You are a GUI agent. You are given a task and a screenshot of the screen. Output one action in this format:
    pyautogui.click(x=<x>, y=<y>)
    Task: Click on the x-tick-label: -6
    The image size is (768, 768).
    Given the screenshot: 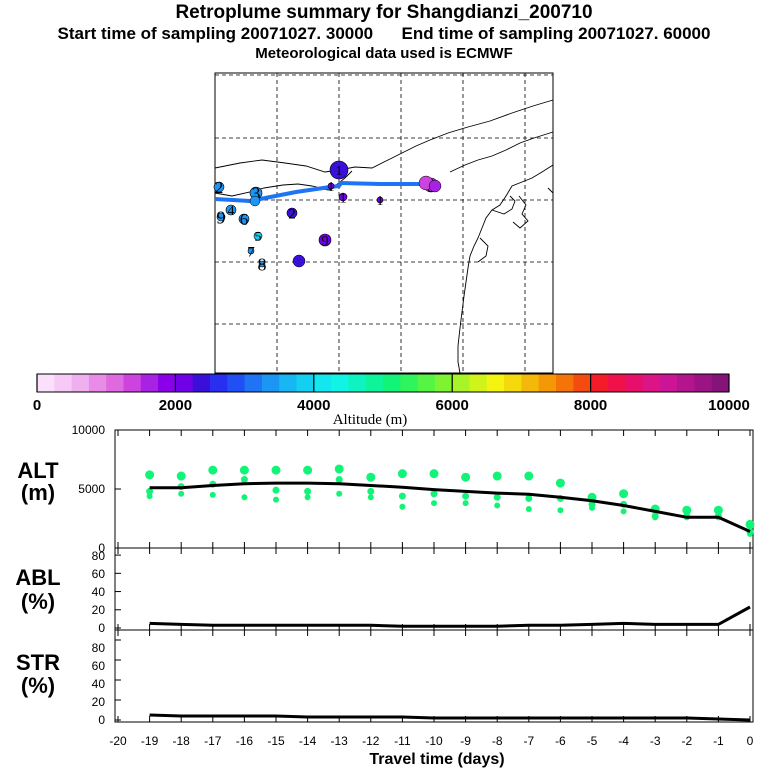 What is the action you would take?
    pyautogui.click(x=560, y=741)
    